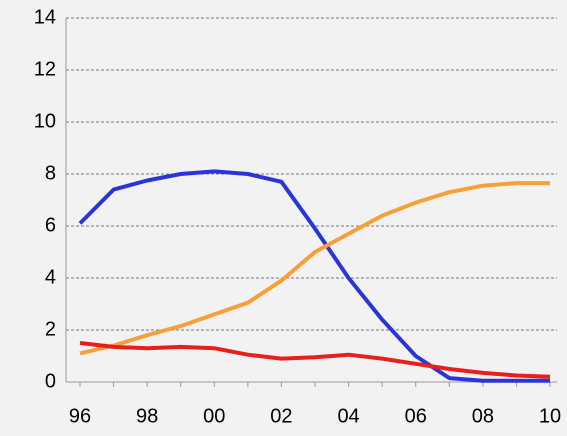 This screenshot has width=567, height=436. I want to click on x-tick-label: 96, so click(80, 416).